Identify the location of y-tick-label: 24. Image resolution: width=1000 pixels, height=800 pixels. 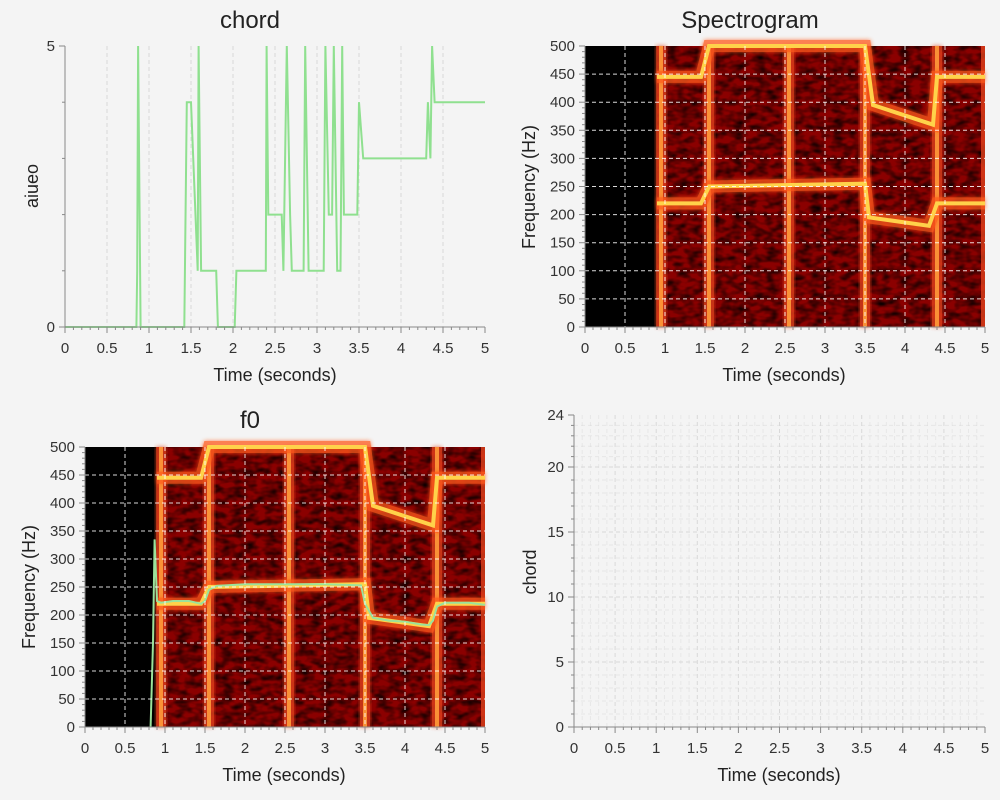
(555, 415).